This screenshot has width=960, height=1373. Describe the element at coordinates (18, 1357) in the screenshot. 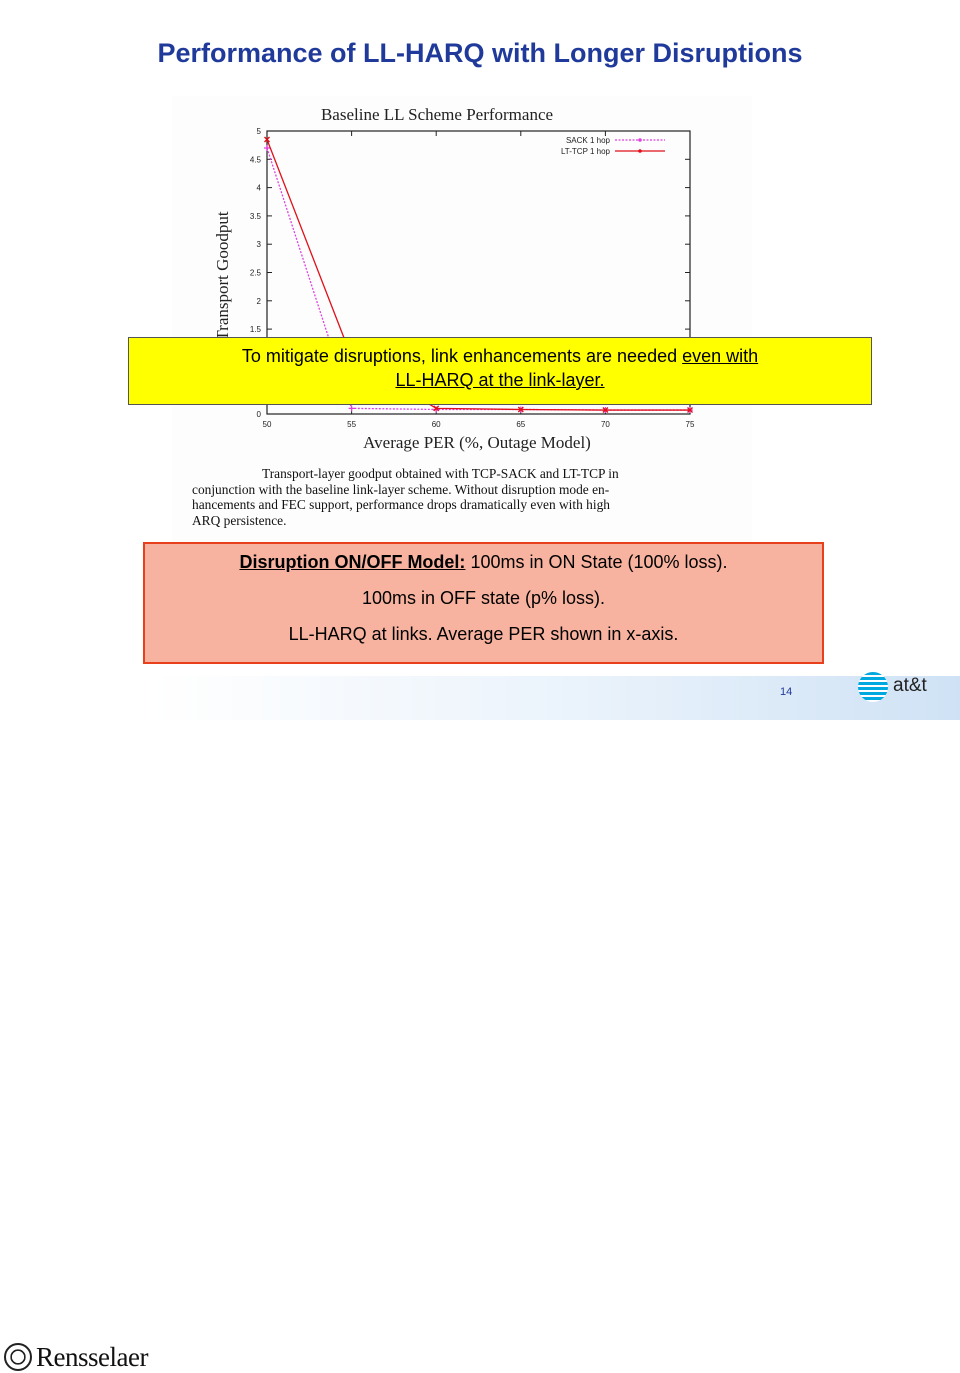

I see `rensselaer-seal-icon` at that location.